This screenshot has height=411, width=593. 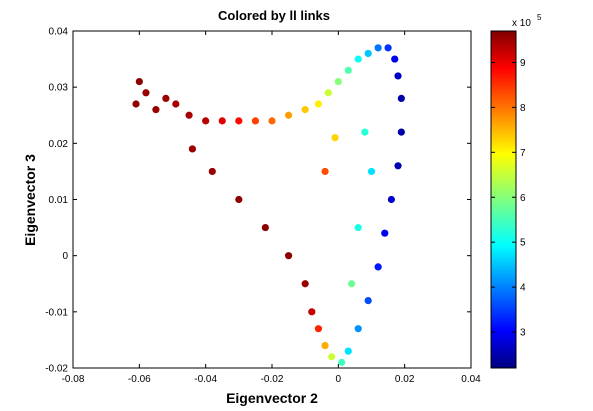 I want to click on x-tick-label: -0.04, so click(x=205, y=379).